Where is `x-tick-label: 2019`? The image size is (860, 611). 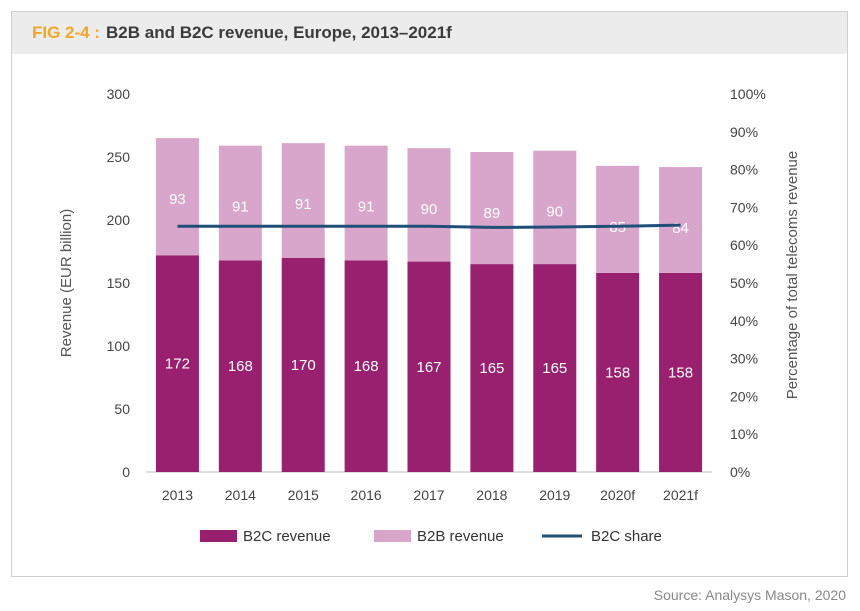 x-tick-label: 2019 is located at coordinates (554, 495).